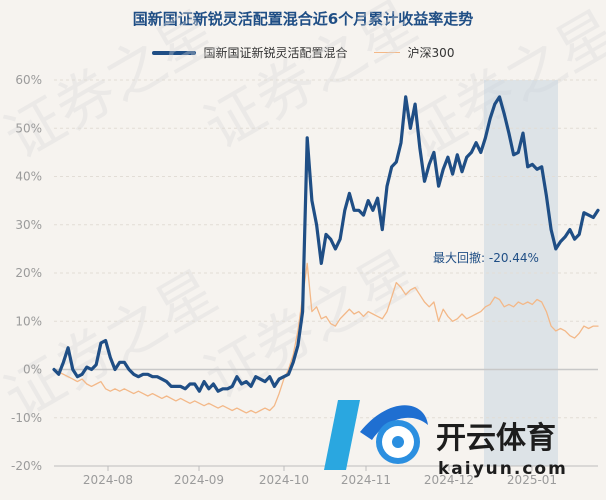 The image size is (606, 500). I want to click on x-tick-label: 2024-10, so click(284, 480).